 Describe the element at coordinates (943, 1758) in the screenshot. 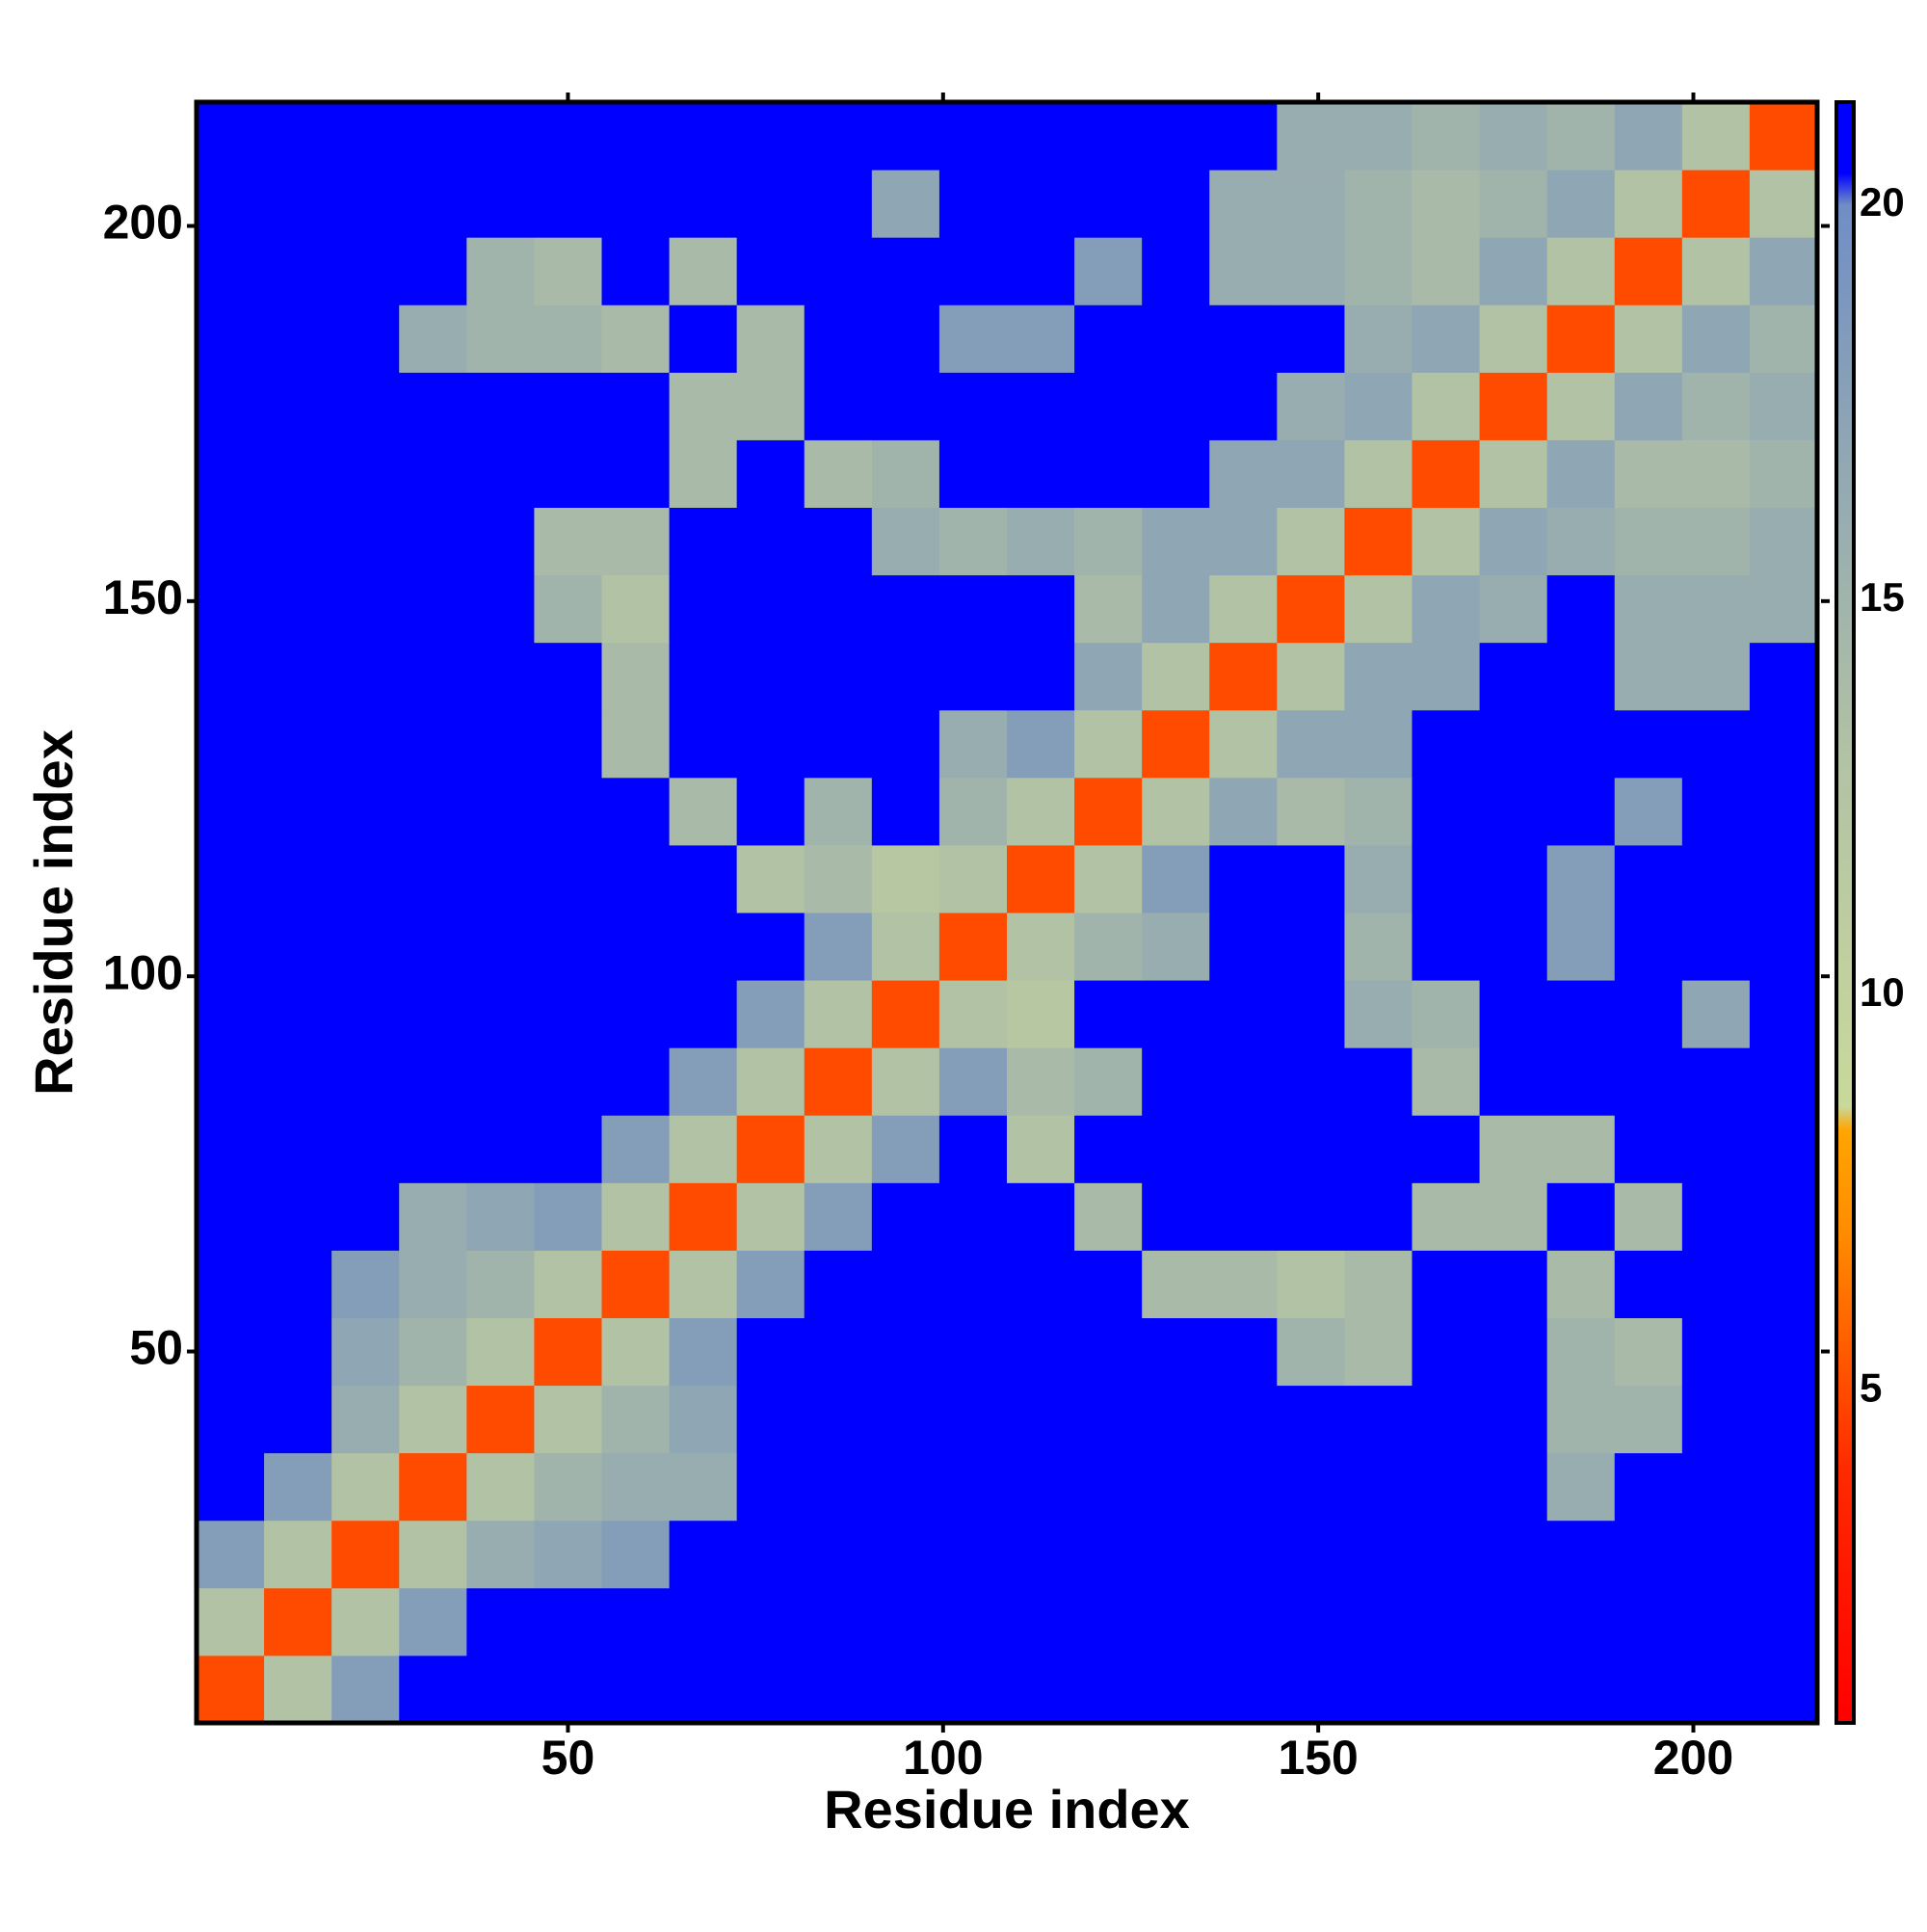

I see `x-tick-label: 100` at that location.